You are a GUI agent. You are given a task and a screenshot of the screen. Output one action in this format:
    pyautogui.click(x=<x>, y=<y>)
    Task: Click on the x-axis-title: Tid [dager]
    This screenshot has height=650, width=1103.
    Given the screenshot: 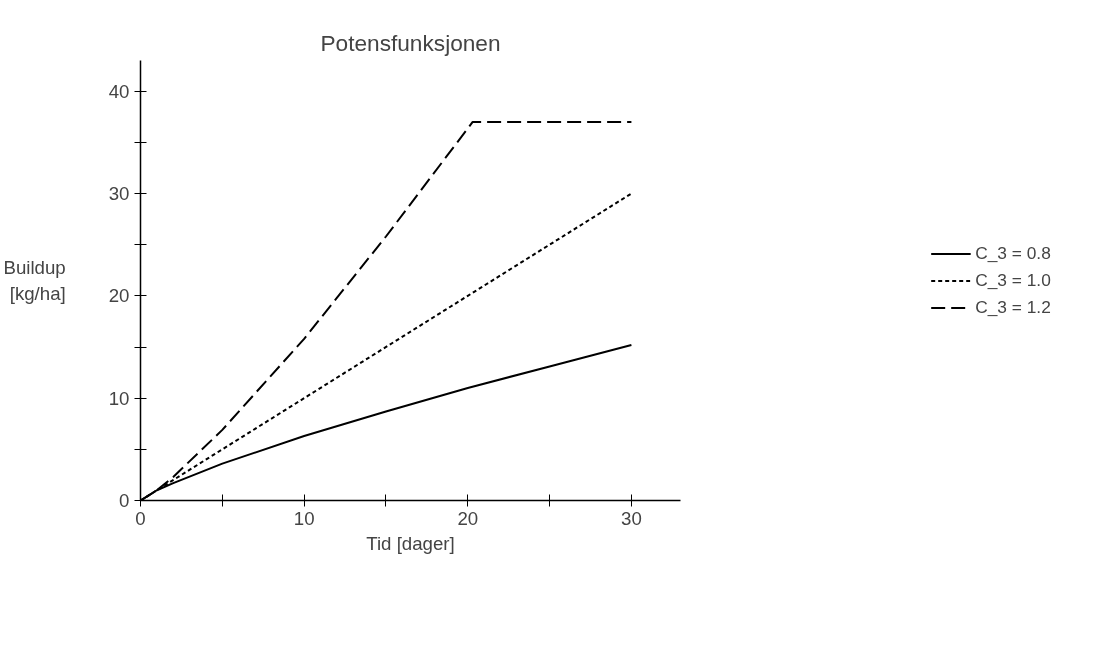 What is the action you would take?
    pyautogui.click(x=410, y=543)
    